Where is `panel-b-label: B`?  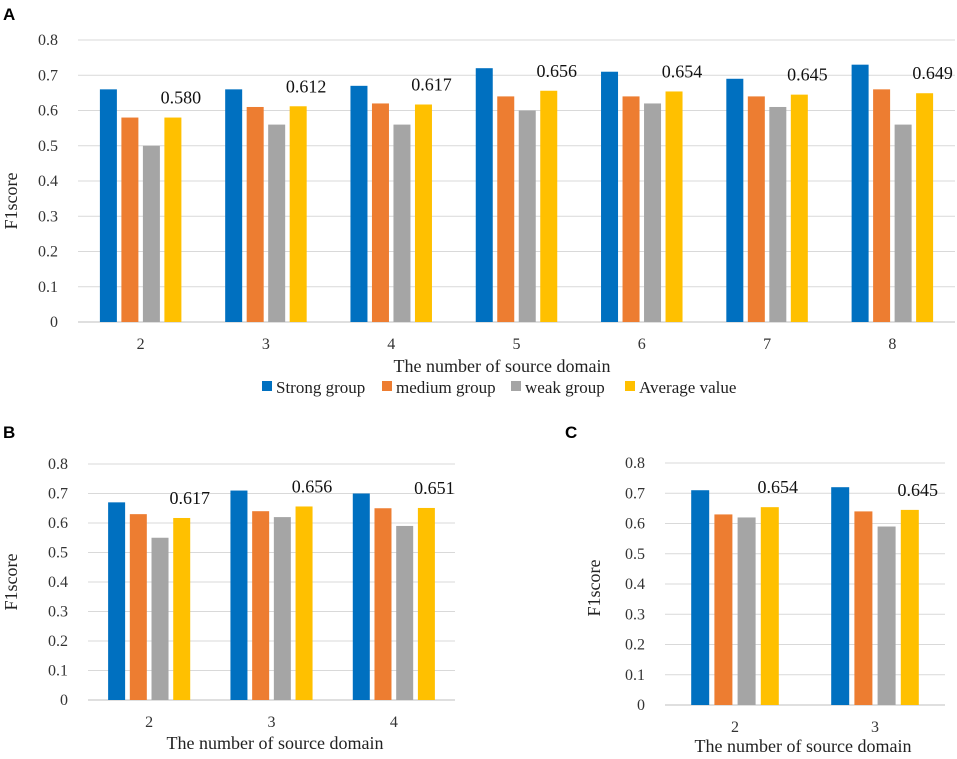 panel-b-label: B is located at coordinates (9, 432).